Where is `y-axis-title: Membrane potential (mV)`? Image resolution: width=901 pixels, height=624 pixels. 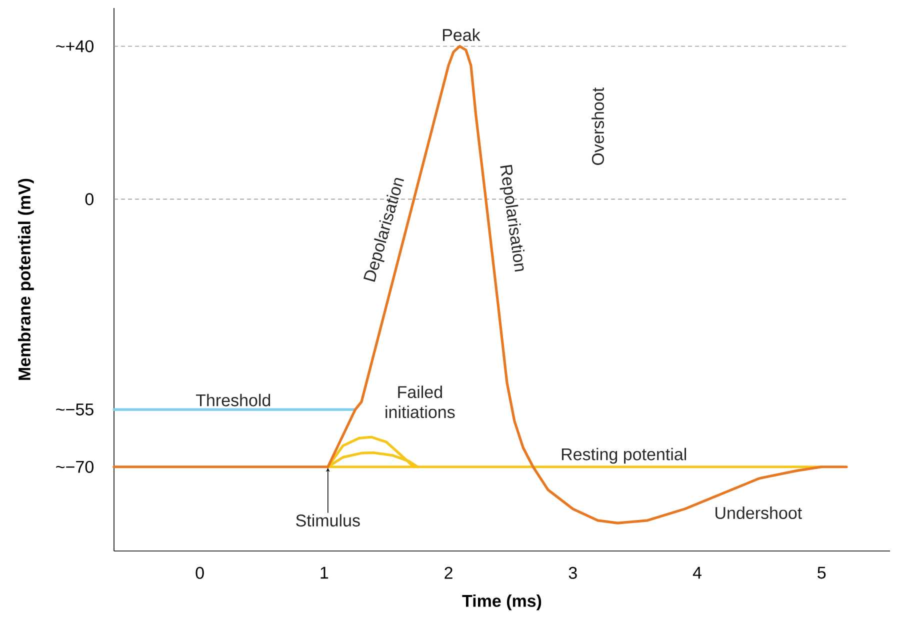
y-axis-title: Membrane potential (mV) is located at coordinates (26, 279).